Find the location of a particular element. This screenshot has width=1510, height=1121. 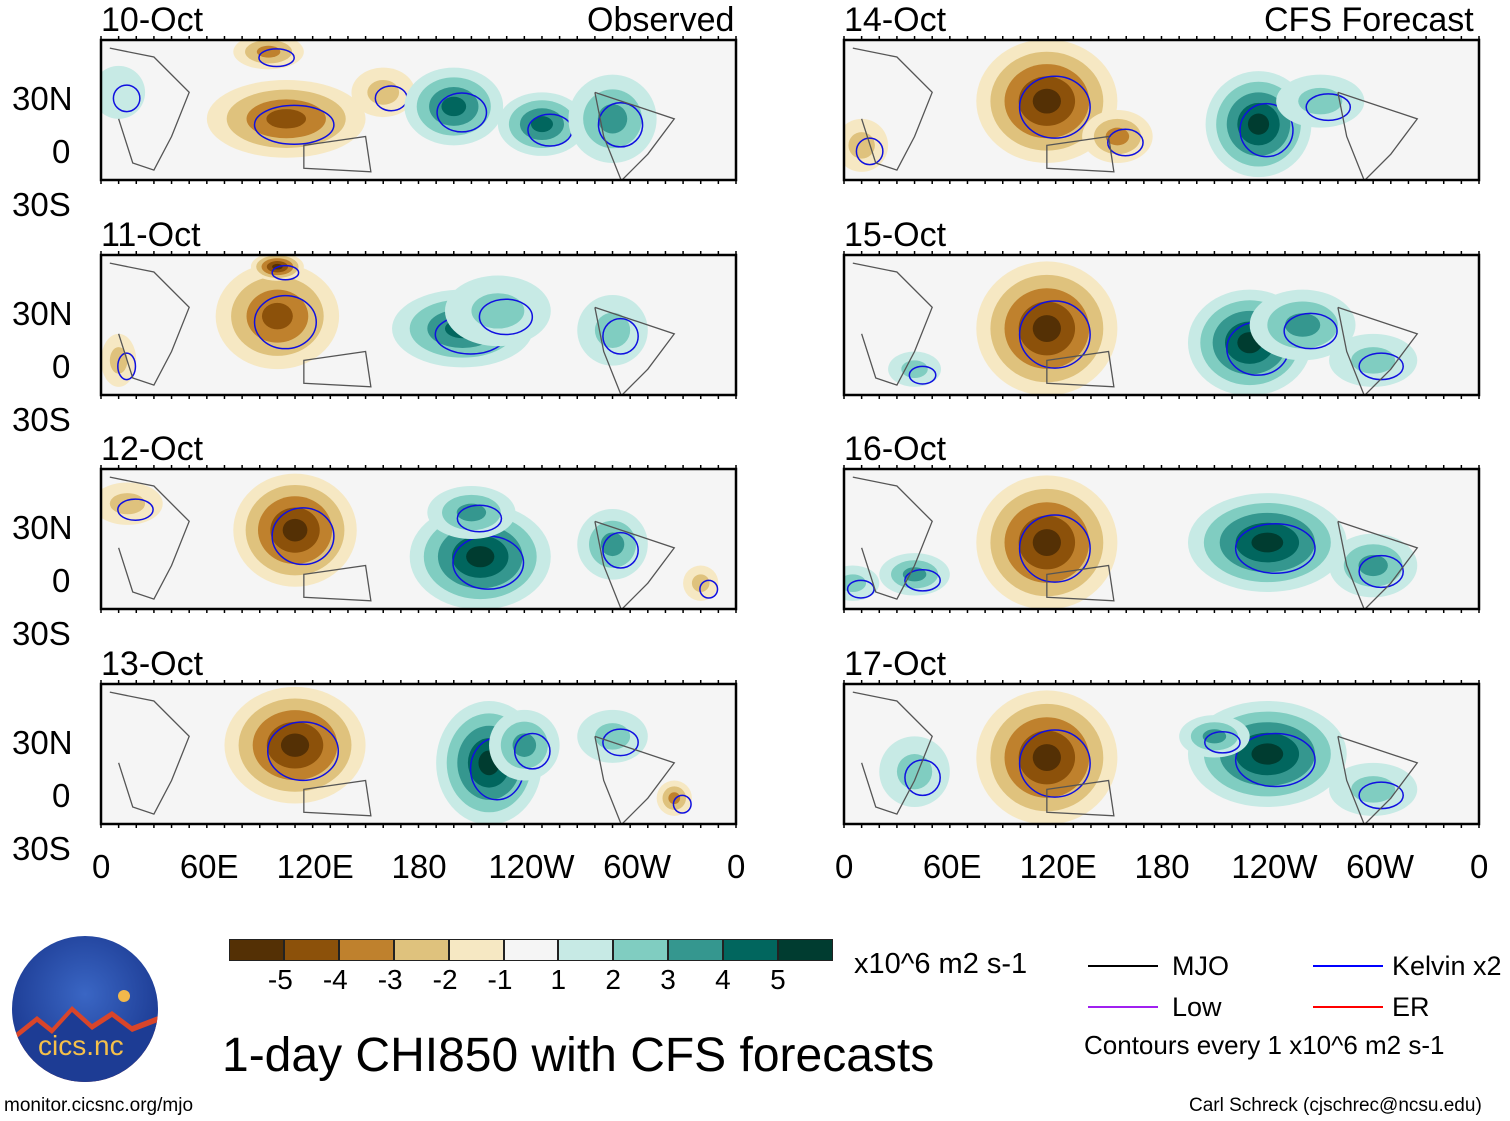

colorbar-label: 2 is located at coordinates (613, 979).